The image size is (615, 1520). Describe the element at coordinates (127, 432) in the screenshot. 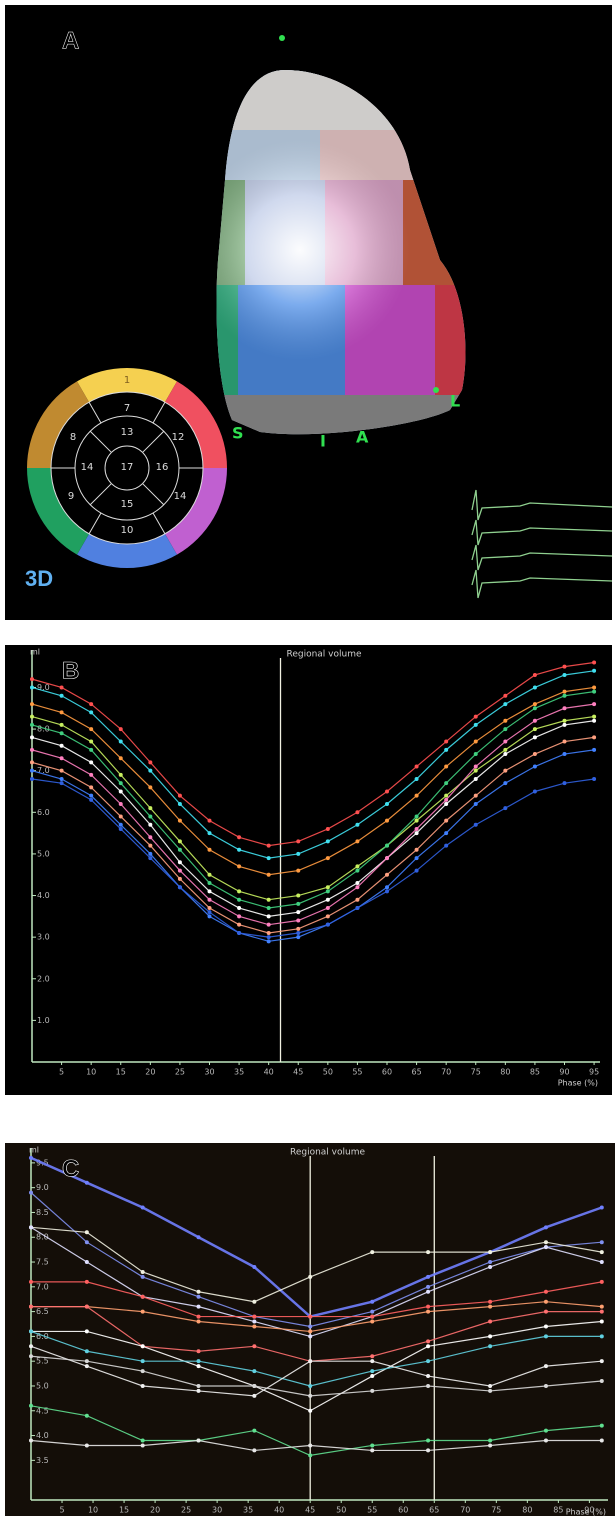

I see `bullseye-label: 13` at that location.